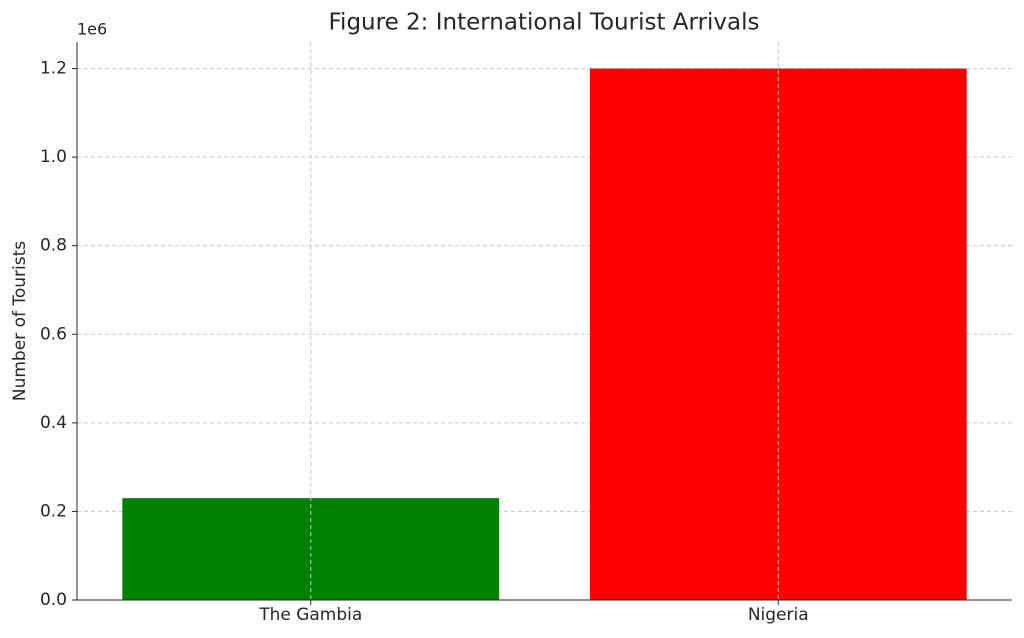 The height and width of the screenshot is (638, 1024). Describe the element at coordinates (53, 334) in the screenshot. I see `y-tick-label: 0.6` at that location.